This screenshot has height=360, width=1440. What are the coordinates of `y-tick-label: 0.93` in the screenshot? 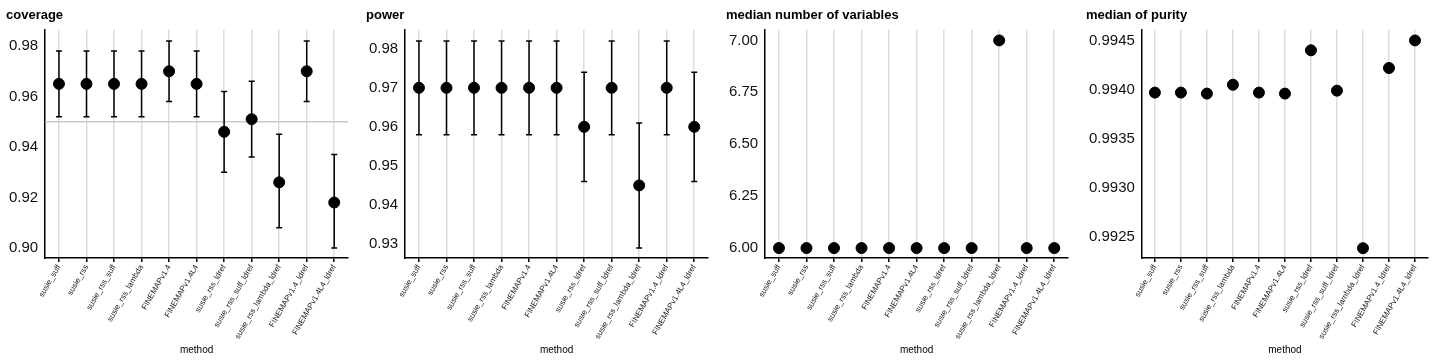 It's located at (383, 243).